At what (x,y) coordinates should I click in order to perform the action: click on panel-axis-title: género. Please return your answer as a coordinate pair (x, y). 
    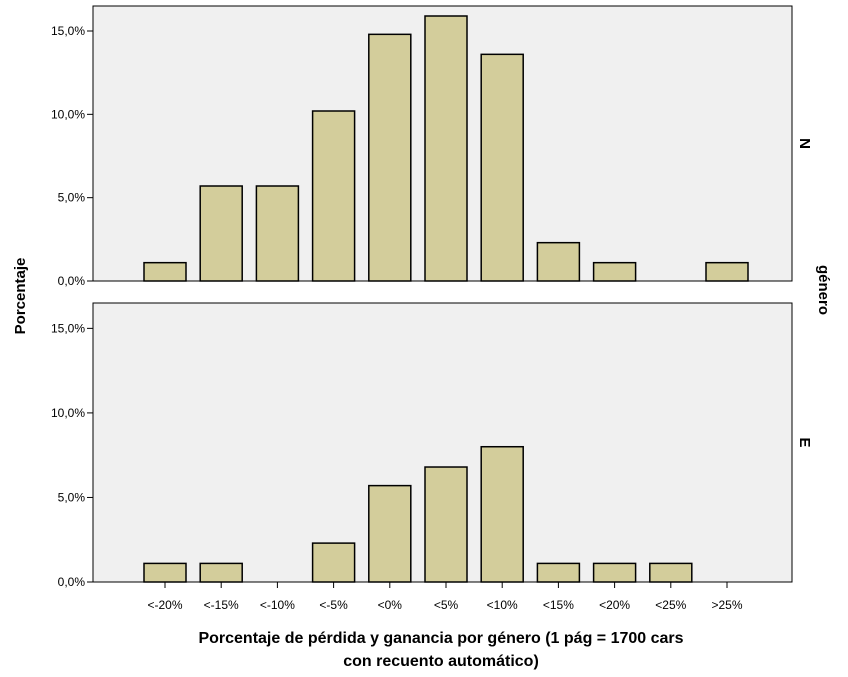
    Looking at the image, I should click on (823, 290).